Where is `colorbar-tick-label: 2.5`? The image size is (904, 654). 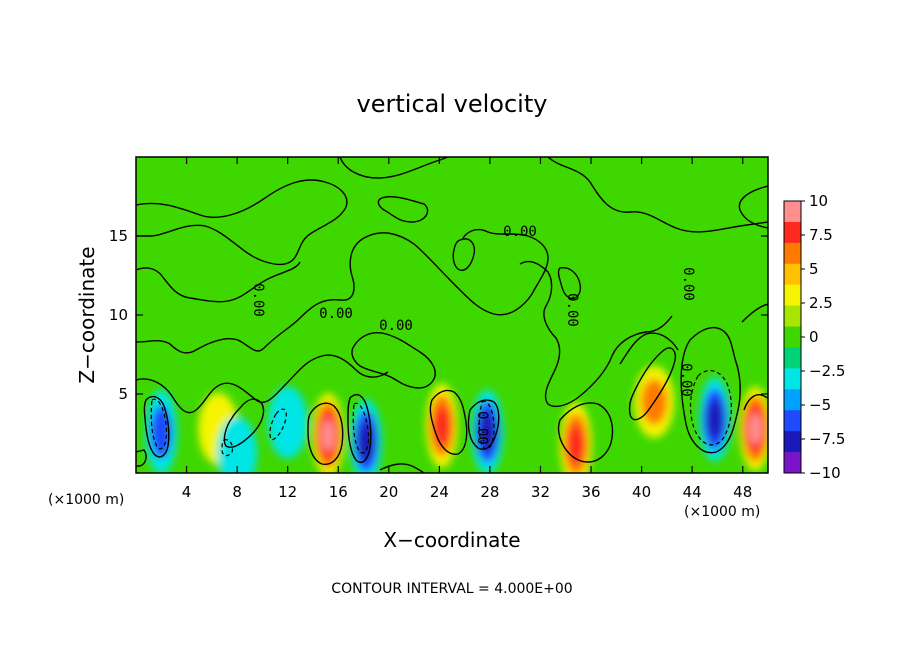 colorbar-tick-label: 2.5 is located at coordinates (821, 303).